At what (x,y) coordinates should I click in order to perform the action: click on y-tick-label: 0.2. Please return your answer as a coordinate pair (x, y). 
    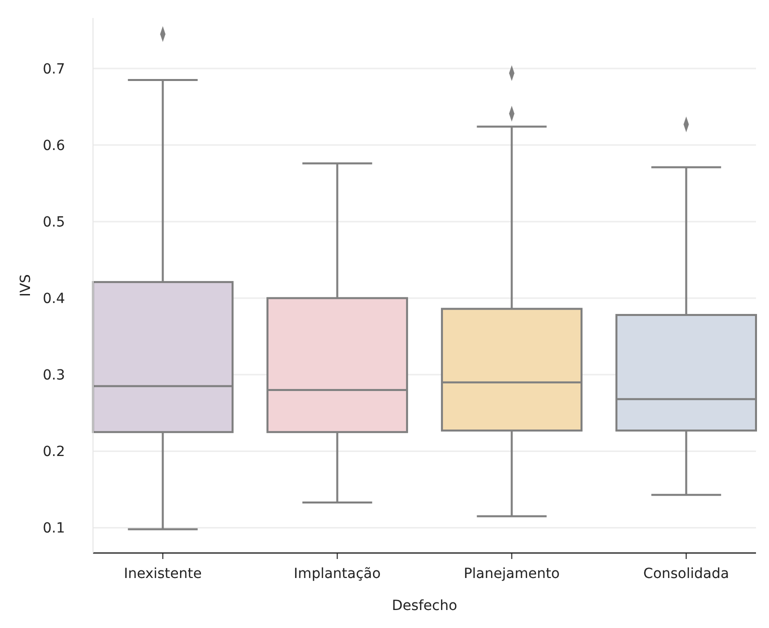
    Looking at the image, I should click on (53, 452).